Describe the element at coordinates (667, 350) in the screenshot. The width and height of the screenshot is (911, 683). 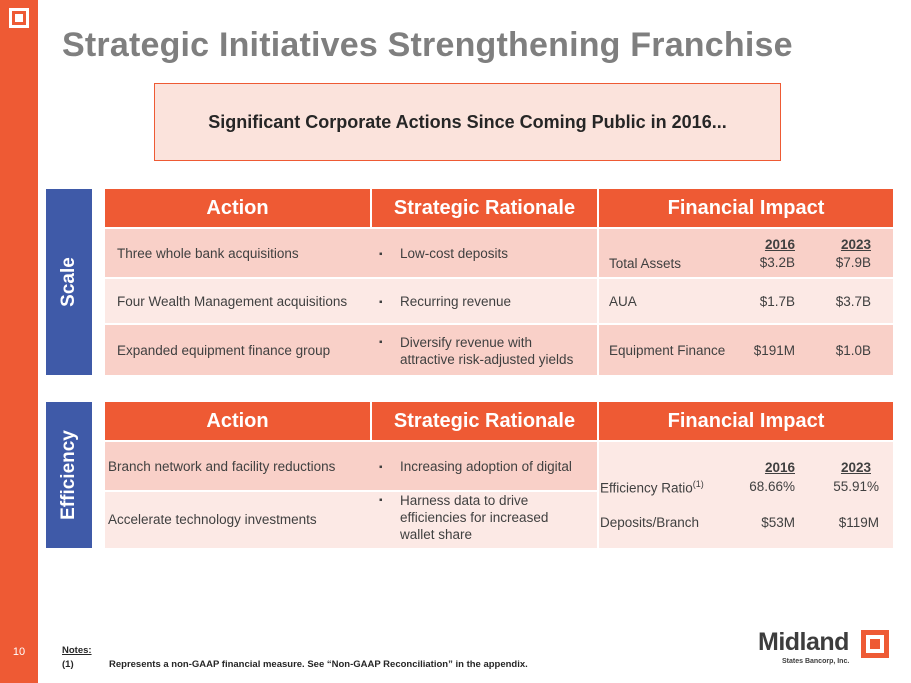
I see `scale-metric-3: Equipment Finance` at that location.